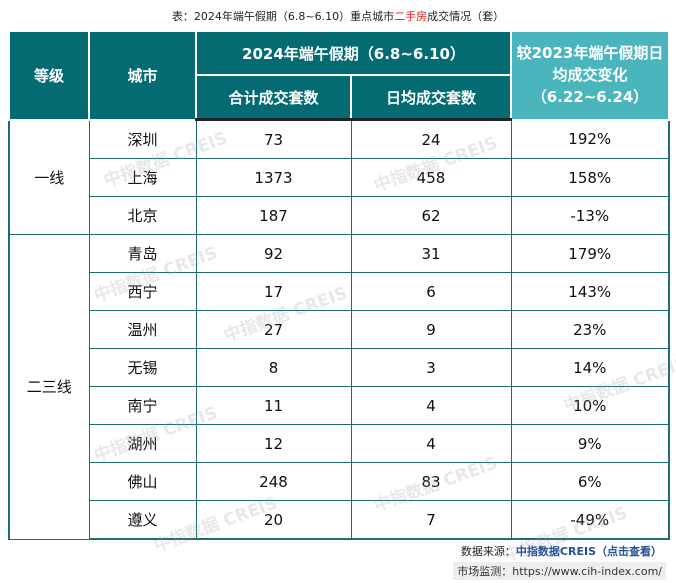 This screenshot has width=676, height=583. I want to click on table-row: 遵义 20 7 -49%, so click(339, 520).